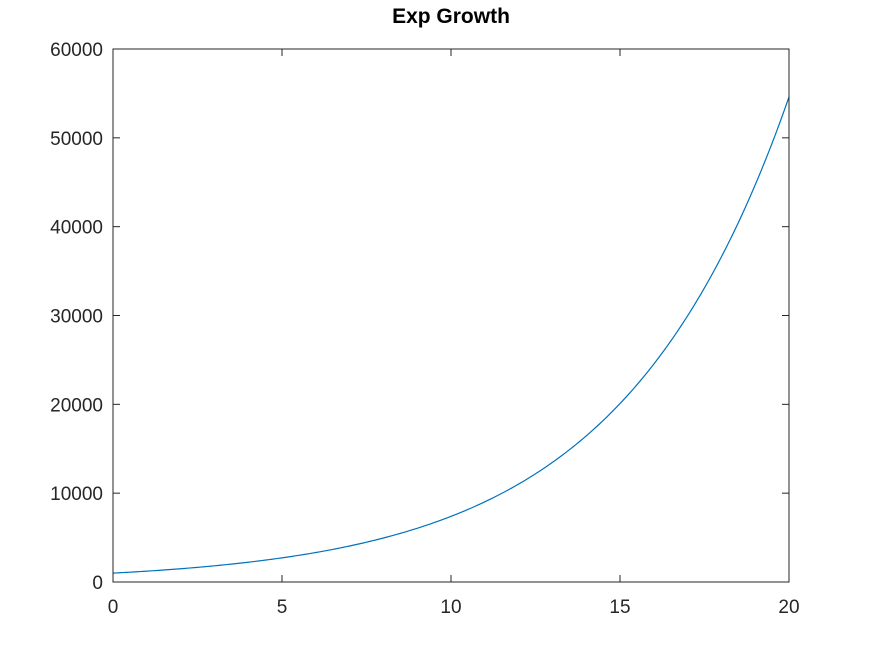 This screenshot has width=872, height=654. Describe the element at coordinates (97, 583) in the screenshot. I see `y-tick-label: 0` at that location.